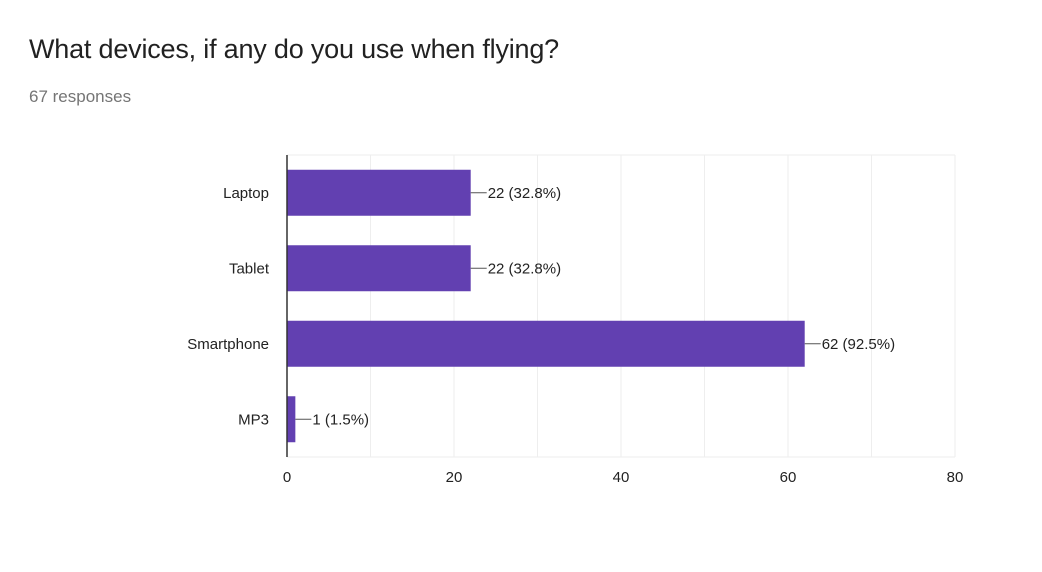 The height and width of the screenshot is (572, 1042). I want to click on bar-smartphone, so click(546, 343).